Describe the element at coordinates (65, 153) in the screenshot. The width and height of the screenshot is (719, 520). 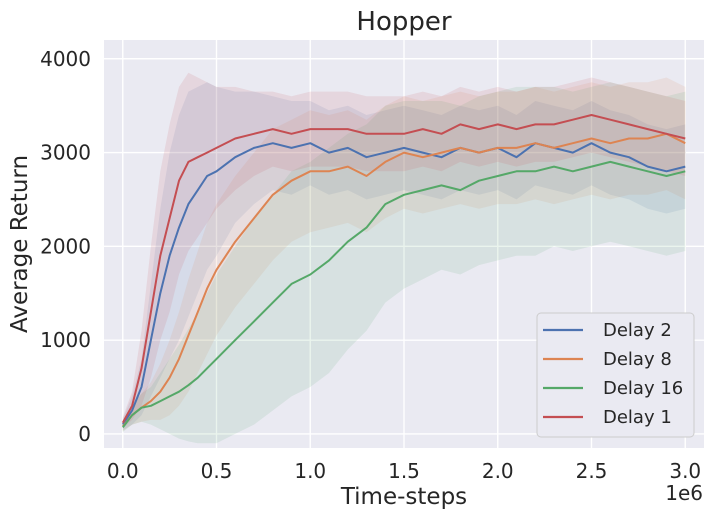
I see `y-tick-label: 3000` at that location.